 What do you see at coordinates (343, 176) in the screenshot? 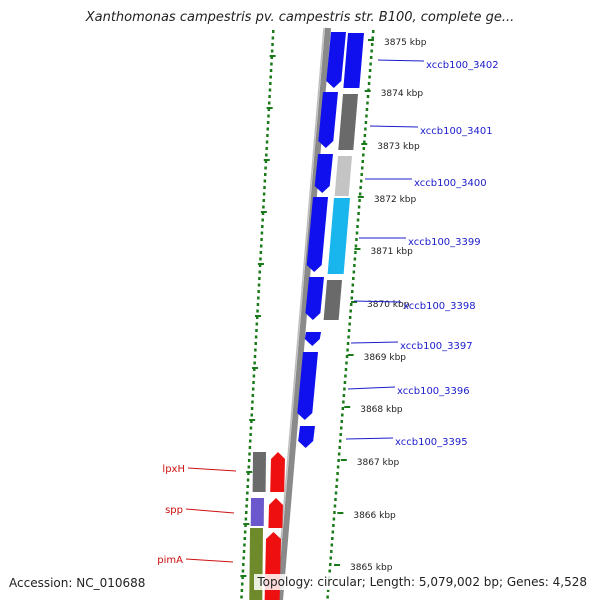
I see `cds-lightgrey` at bounding box center [343, 176].